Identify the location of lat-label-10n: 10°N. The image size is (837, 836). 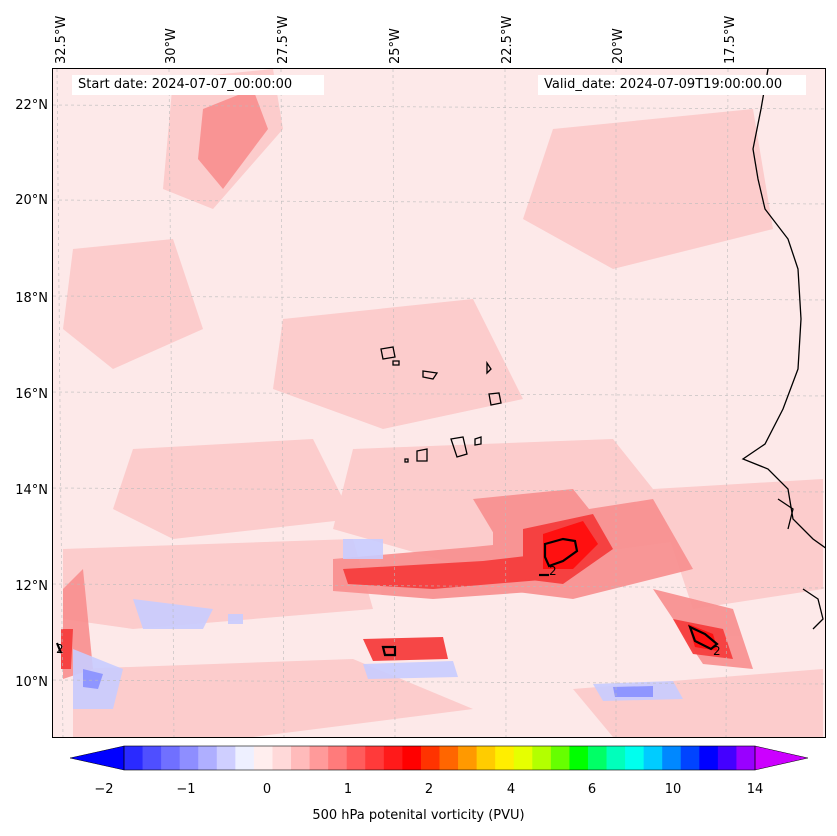
(31, 682).